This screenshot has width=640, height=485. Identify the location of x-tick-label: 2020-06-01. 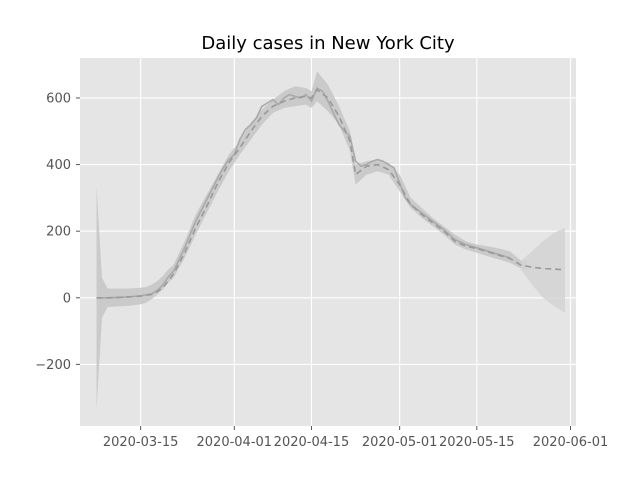
(571, 442).